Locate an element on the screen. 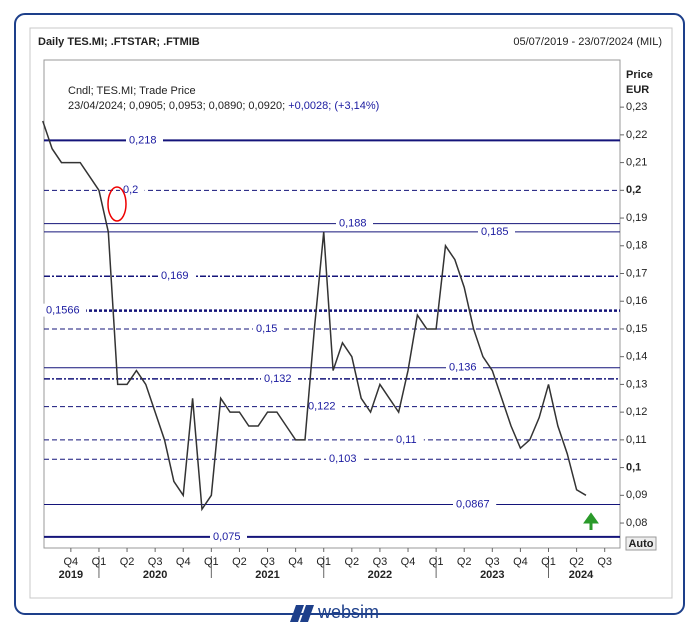  y-tick-label: 0,09 is located at coordinates (636, 495).